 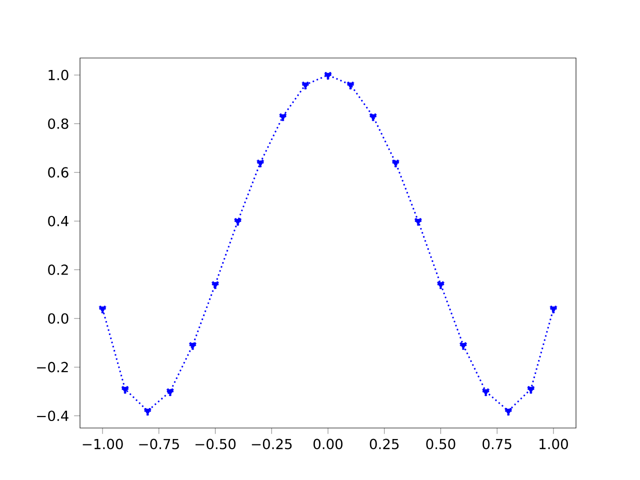 What do you see at coordinates (384, 444) in the screenshot?
I see `x-tick-label: 0.25` at bounding box center [384, 444].